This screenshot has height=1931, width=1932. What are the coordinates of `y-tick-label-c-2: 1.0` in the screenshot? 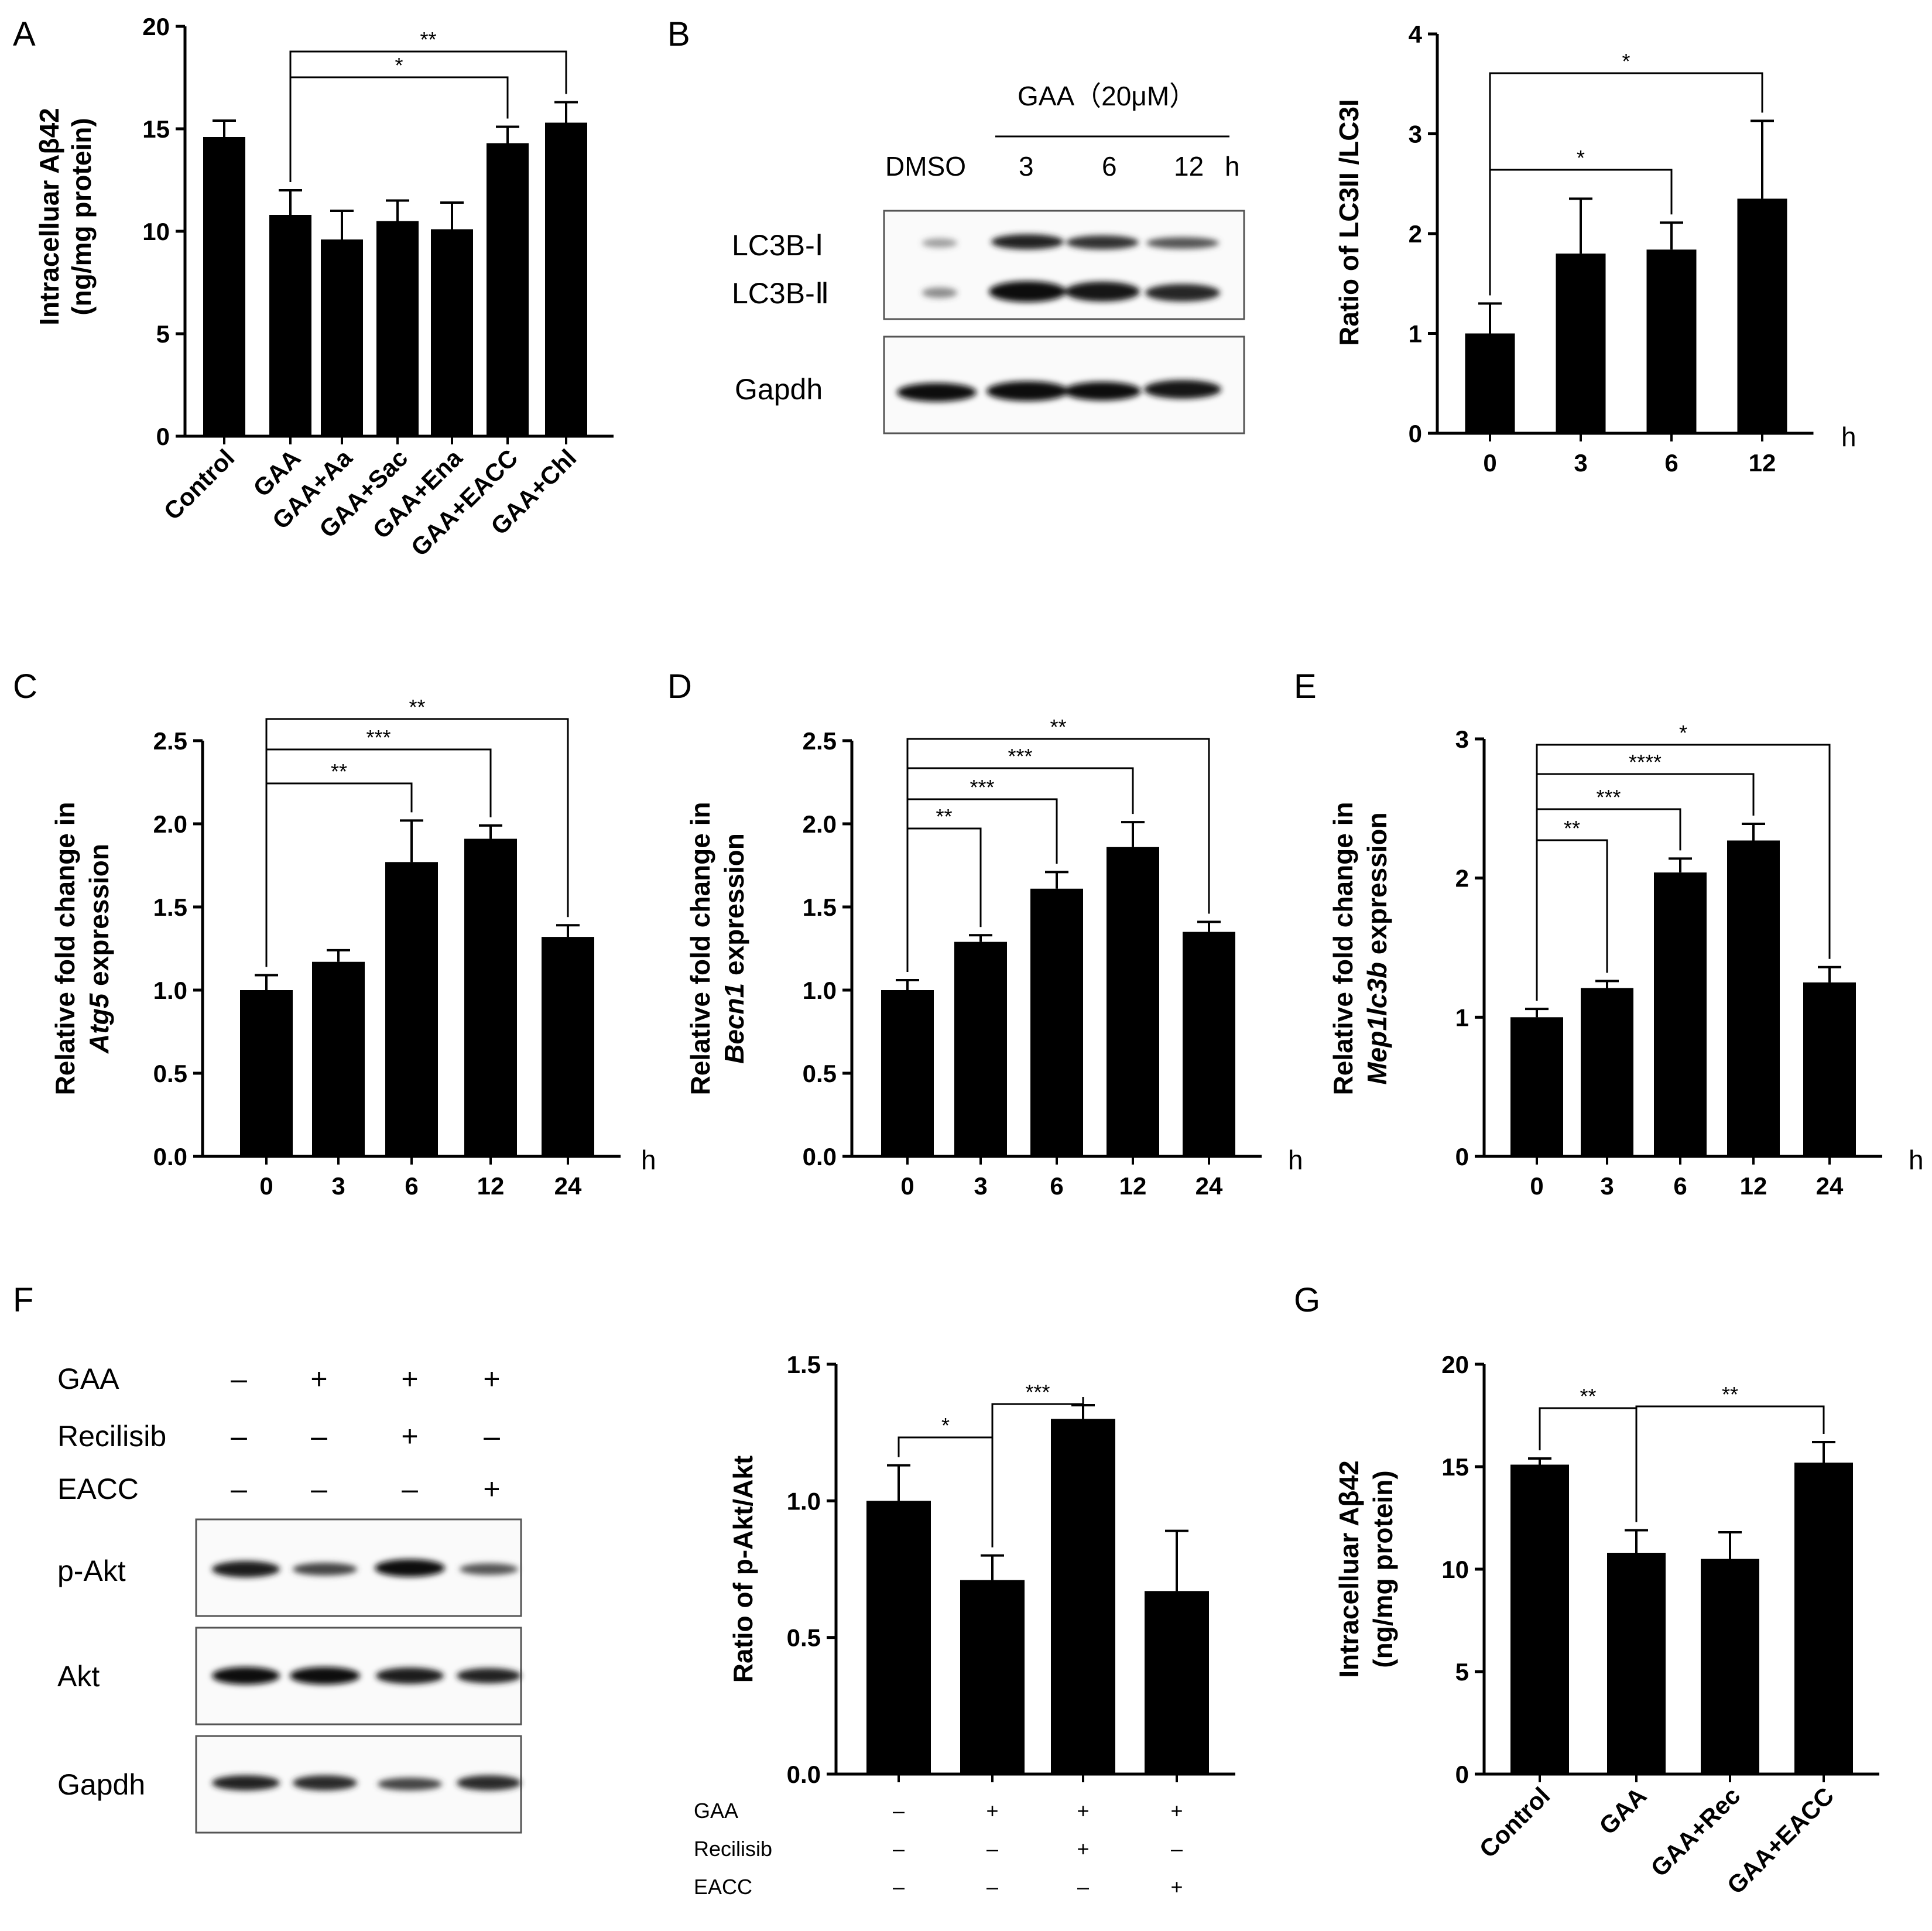 It's located at (170, 990).